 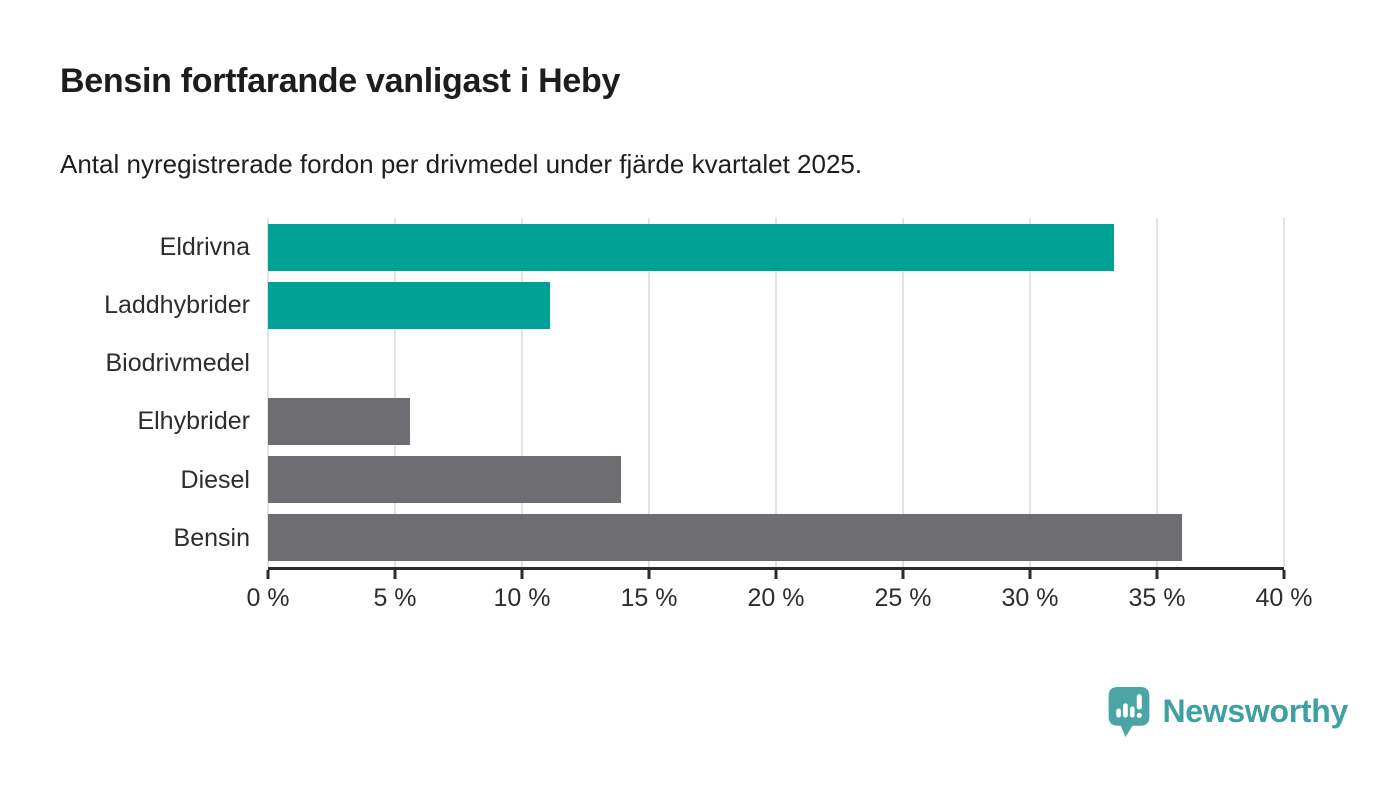 I want to click on brand-name: Newsworthy, so click(x=1255, y=711).